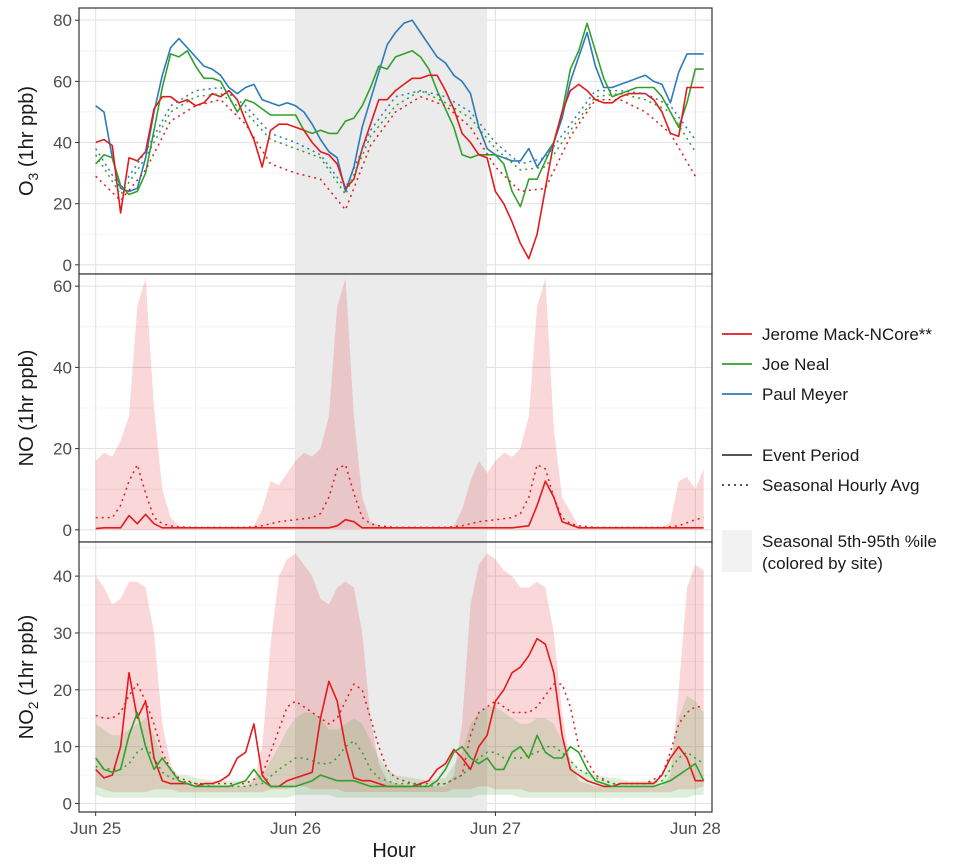 This screenshot has width=971, height=864. I want to click on legend-key-band, so click(737, 551).